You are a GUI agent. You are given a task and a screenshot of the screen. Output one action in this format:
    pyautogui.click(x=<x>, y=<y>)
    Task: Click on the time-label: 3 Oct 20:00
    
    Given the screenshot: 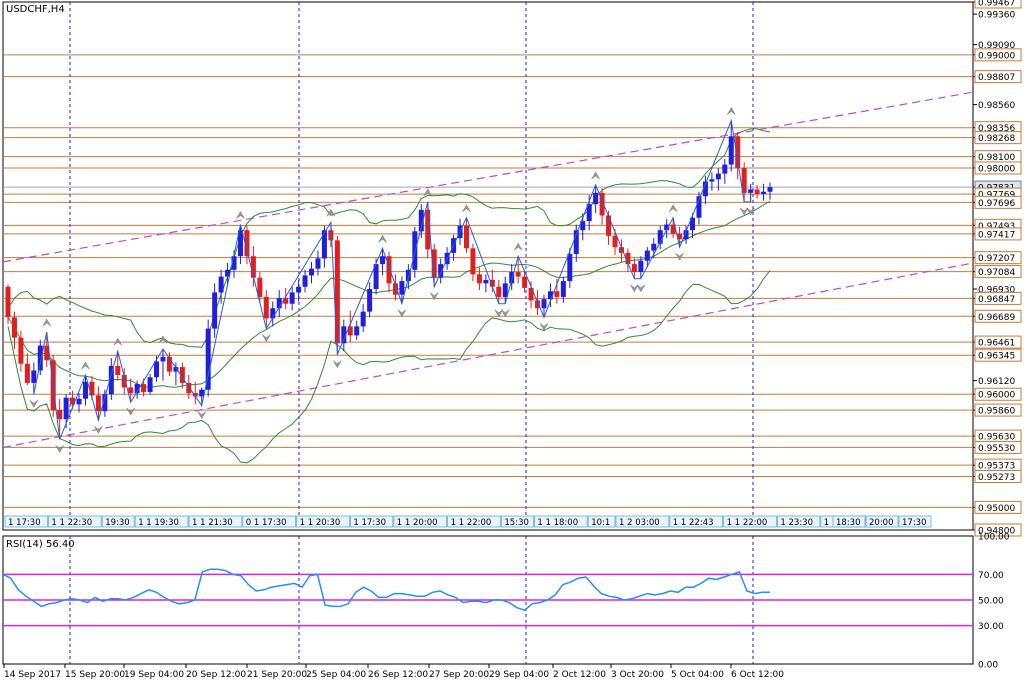 What is the action you would take?
    pyautogui.click(x=637, y=675)
    